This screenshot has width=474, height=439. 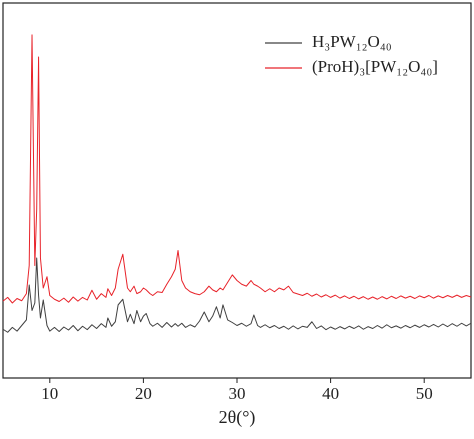 I want to click on x-tick-label: 20, so click(x=143, y=393).